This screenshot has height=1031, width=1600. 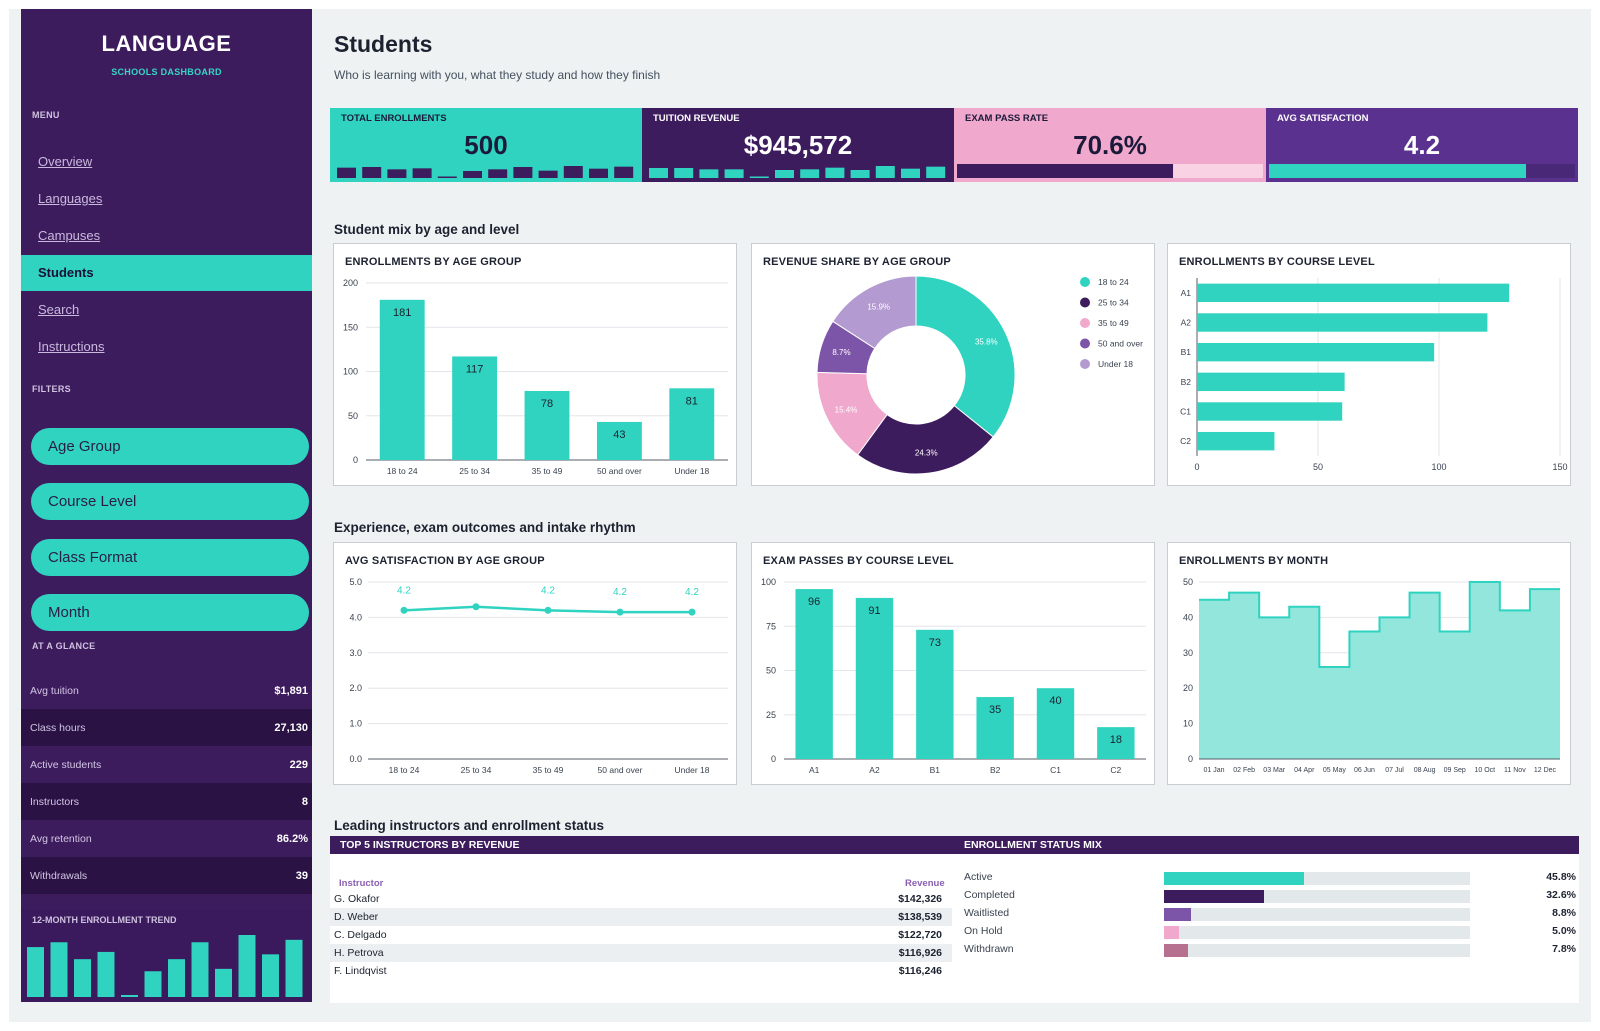 What do you see at coordinates (1561, 877) in the screenshot?
I see `status-pct: 45.8%` at bounding box center [1561, 877].